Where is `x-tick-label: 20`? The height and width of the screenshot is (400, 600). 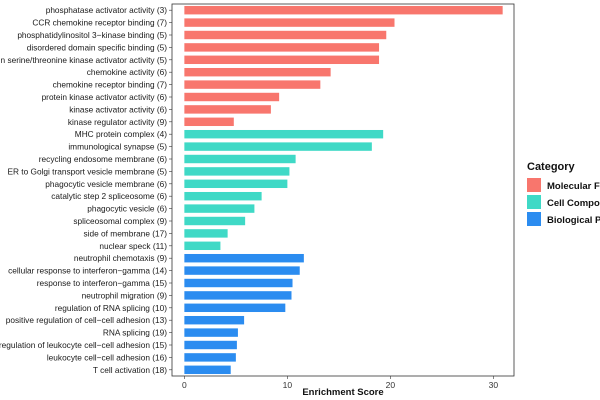
x-tick-label: 20 is located at coordinates (391, 385).